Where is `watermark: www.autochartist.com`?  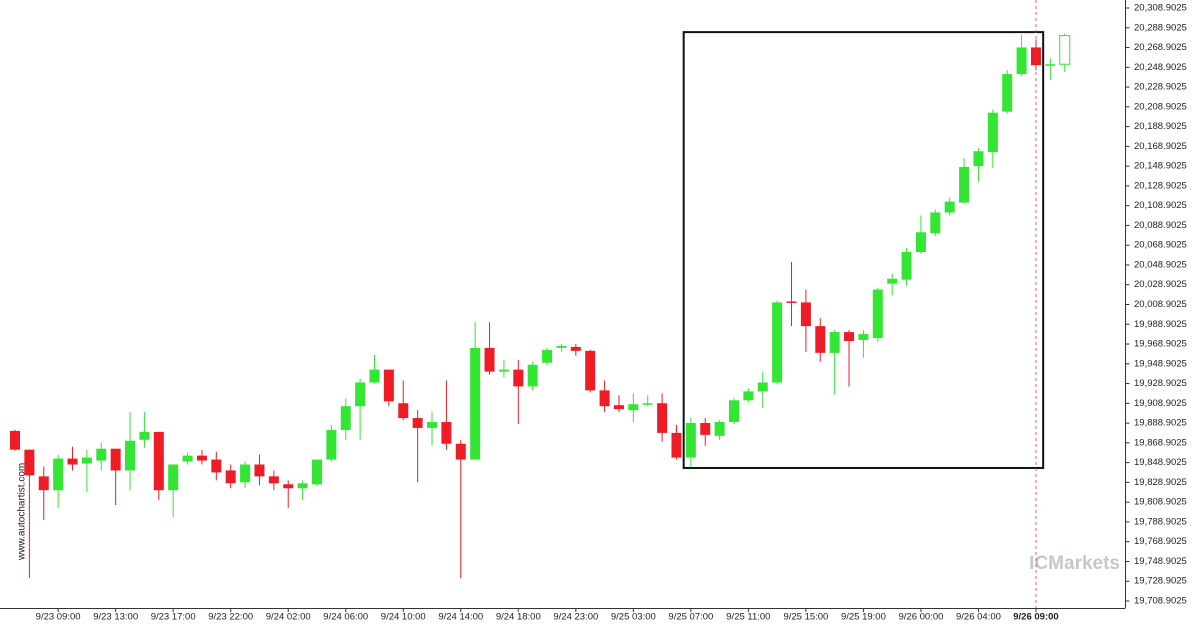
watermark: www.autochartist.com is located at coordinates (22, 512).